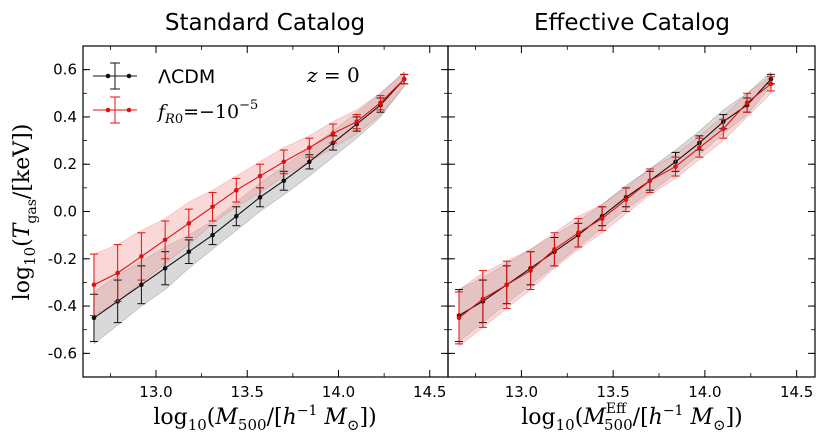 The image size is (830, 443). I want to click on y-tick-label: 0.4, so click(65, 117).